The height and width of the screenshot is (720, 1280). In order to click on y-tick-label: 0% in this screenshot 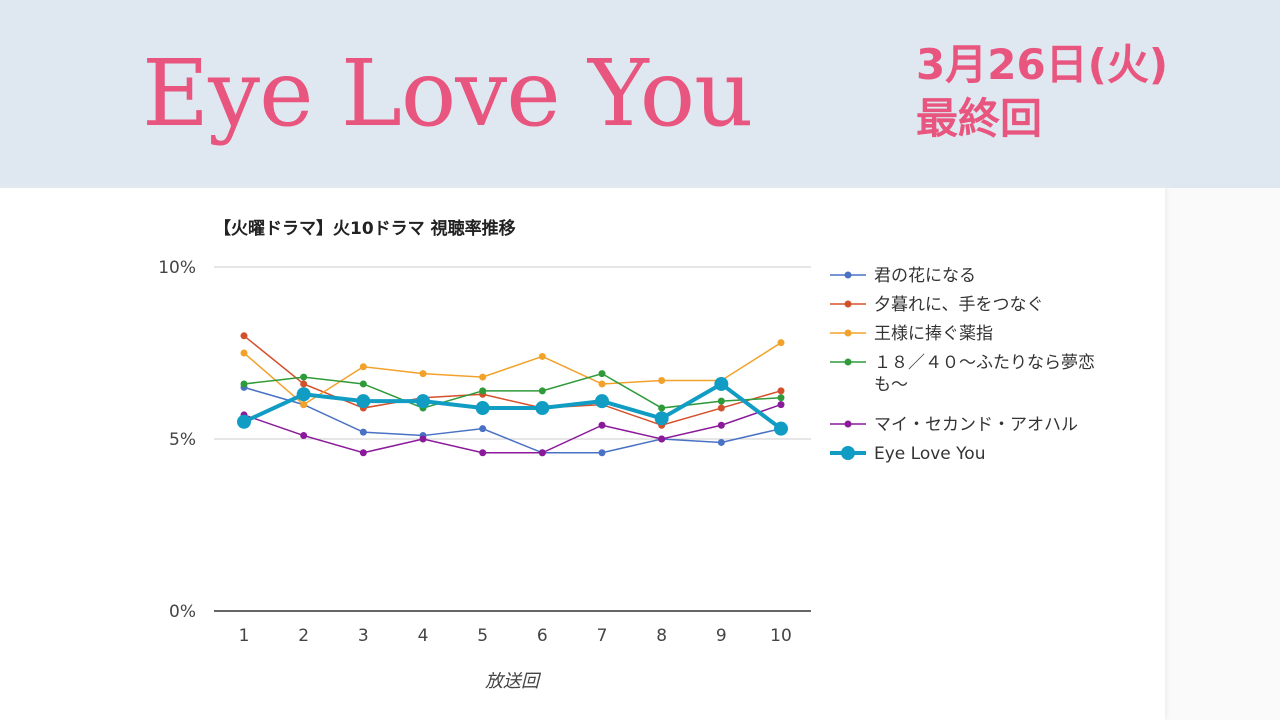, I will do `click(182, 612)`.